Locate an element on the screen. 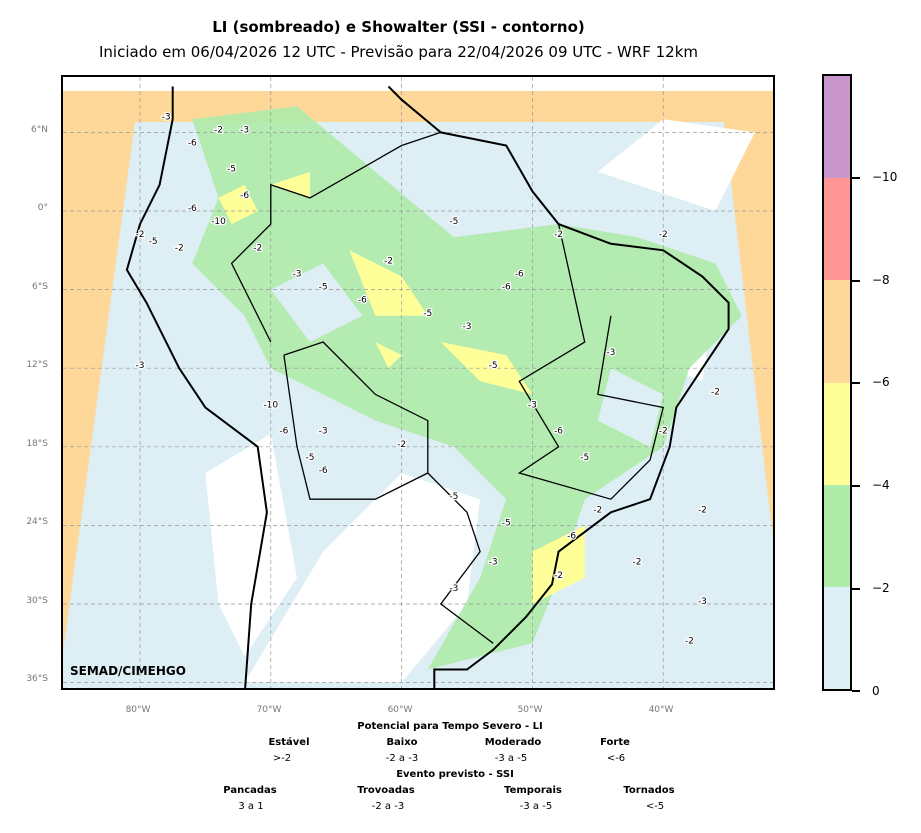 Image resolution: width=921 pixels, height=833 pixels. colorbar-tick: −10 is located at coordinates (885, 177).